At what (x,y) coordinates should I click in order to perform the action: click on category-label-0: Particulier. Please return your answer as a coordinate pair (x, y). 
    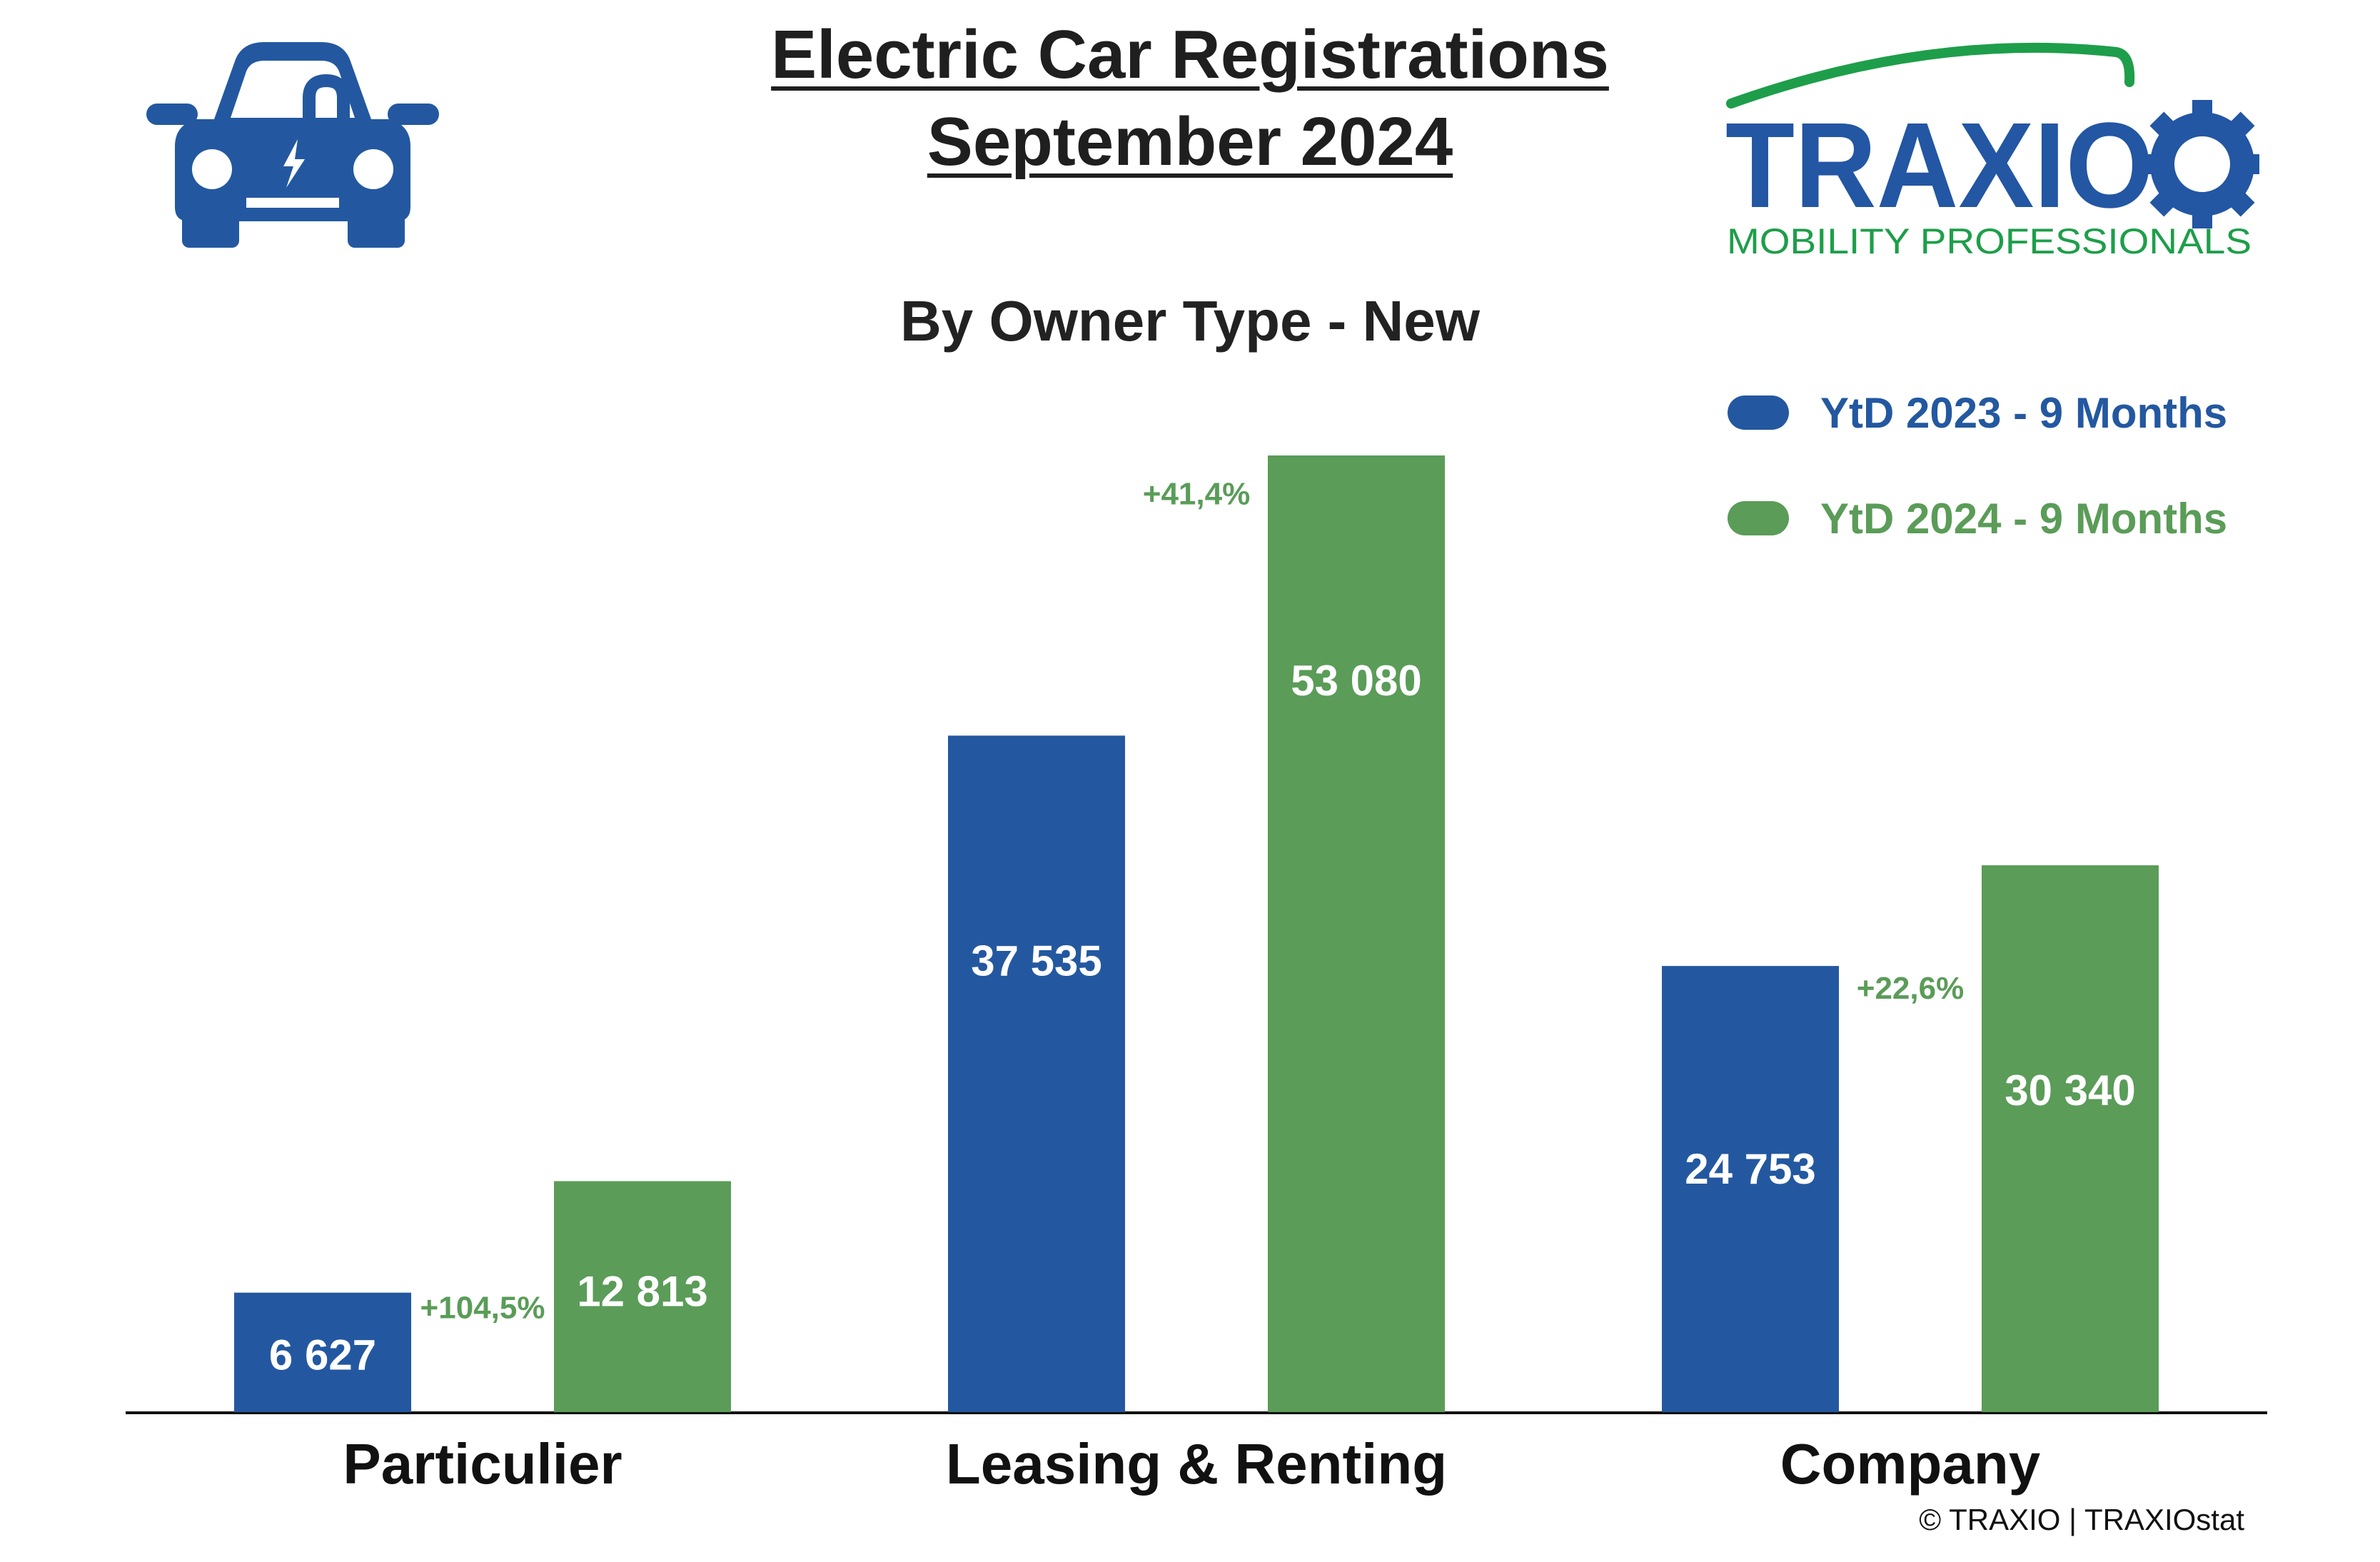
    Looking at the image, I should click on (482, 1464).